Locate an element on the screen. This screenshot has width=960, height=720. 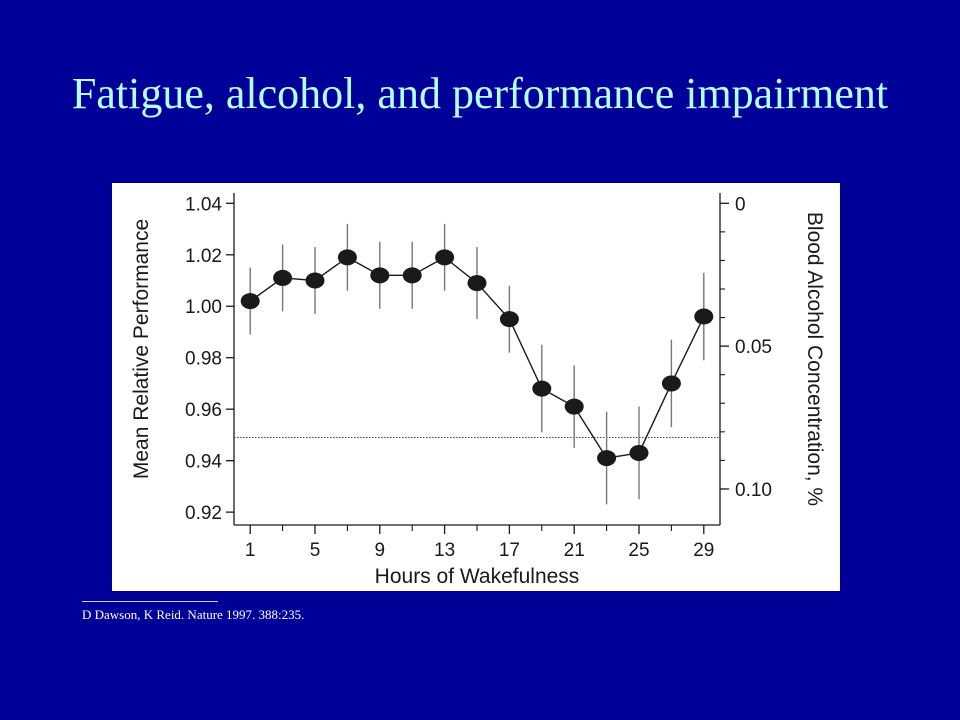
y-tick-label: 0.98 is located at coordinates (203, 359).